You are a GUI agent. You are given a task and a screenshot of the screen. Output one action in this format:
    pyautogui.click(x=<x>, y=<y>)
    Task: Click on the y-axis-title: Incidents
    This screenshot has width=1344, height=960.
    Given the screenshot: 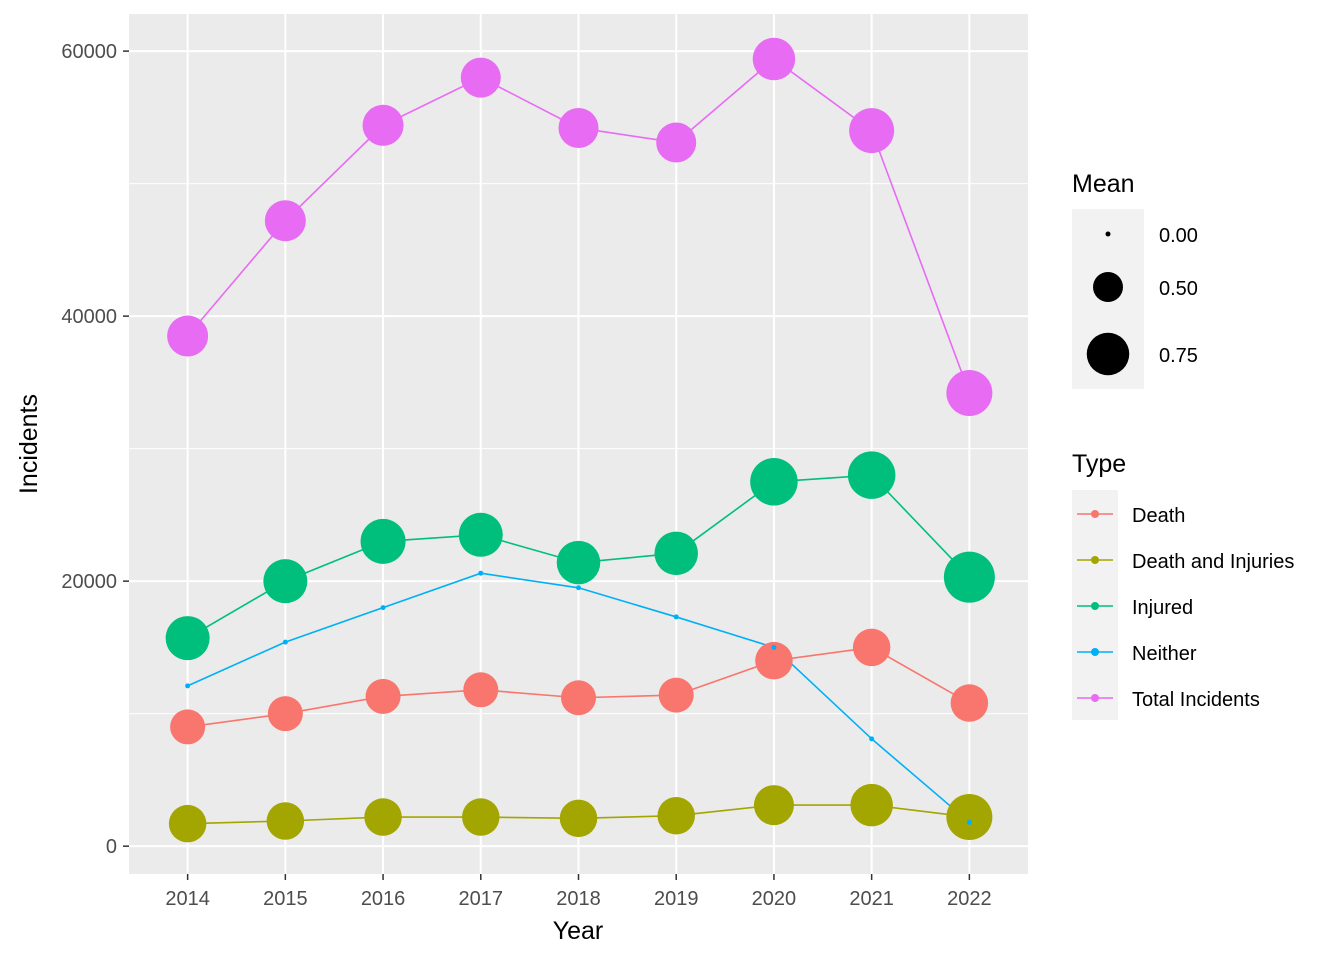 What is the action you would take?
    pyautogui.click(x=29, y=444)
    